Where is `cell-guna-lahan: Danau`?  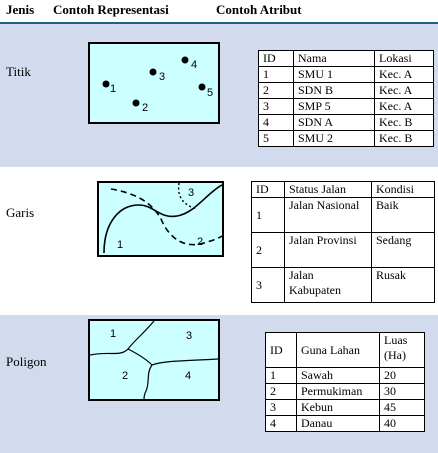
cell-guna-lahan: Danau is located at coordinates (338, 423).